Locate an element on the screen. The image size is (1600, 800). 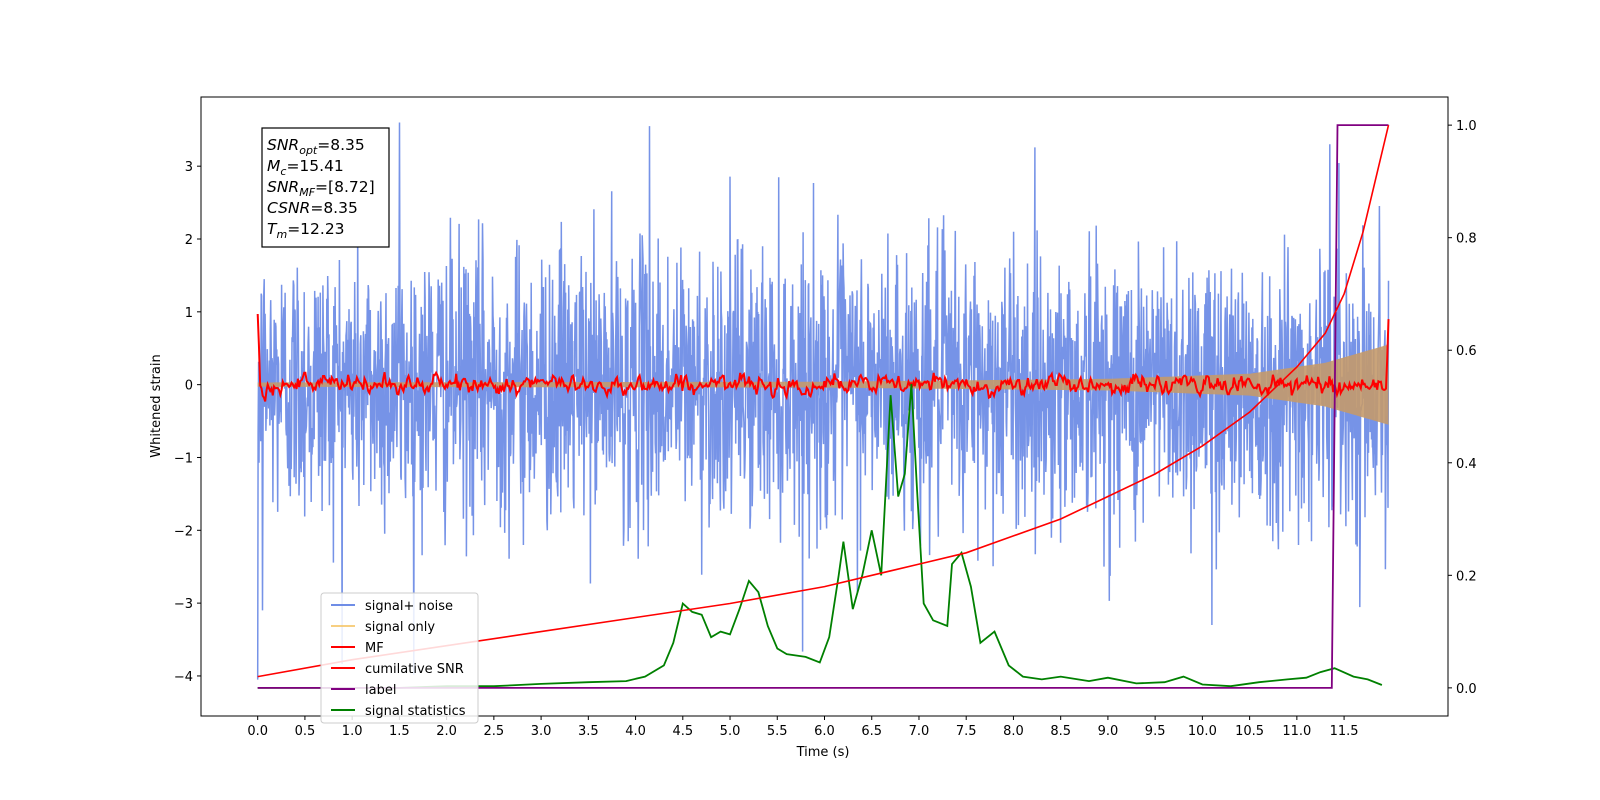
x-tick-label: 7.0 is located at coordinates (919, 731).